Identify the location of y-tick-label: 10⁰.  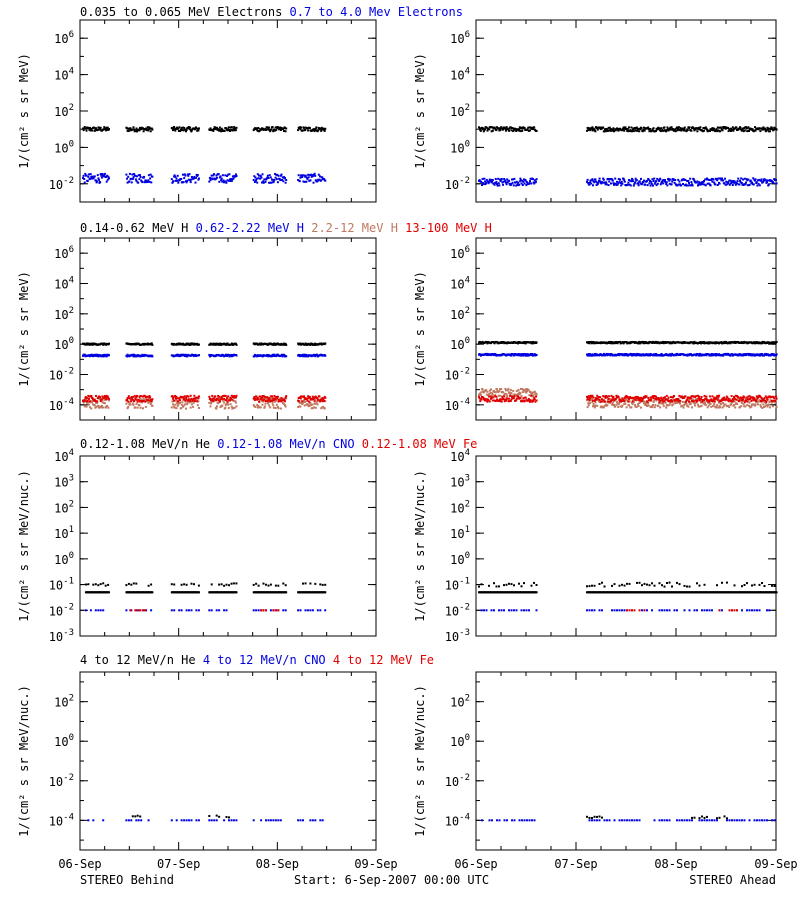
(460, 559).